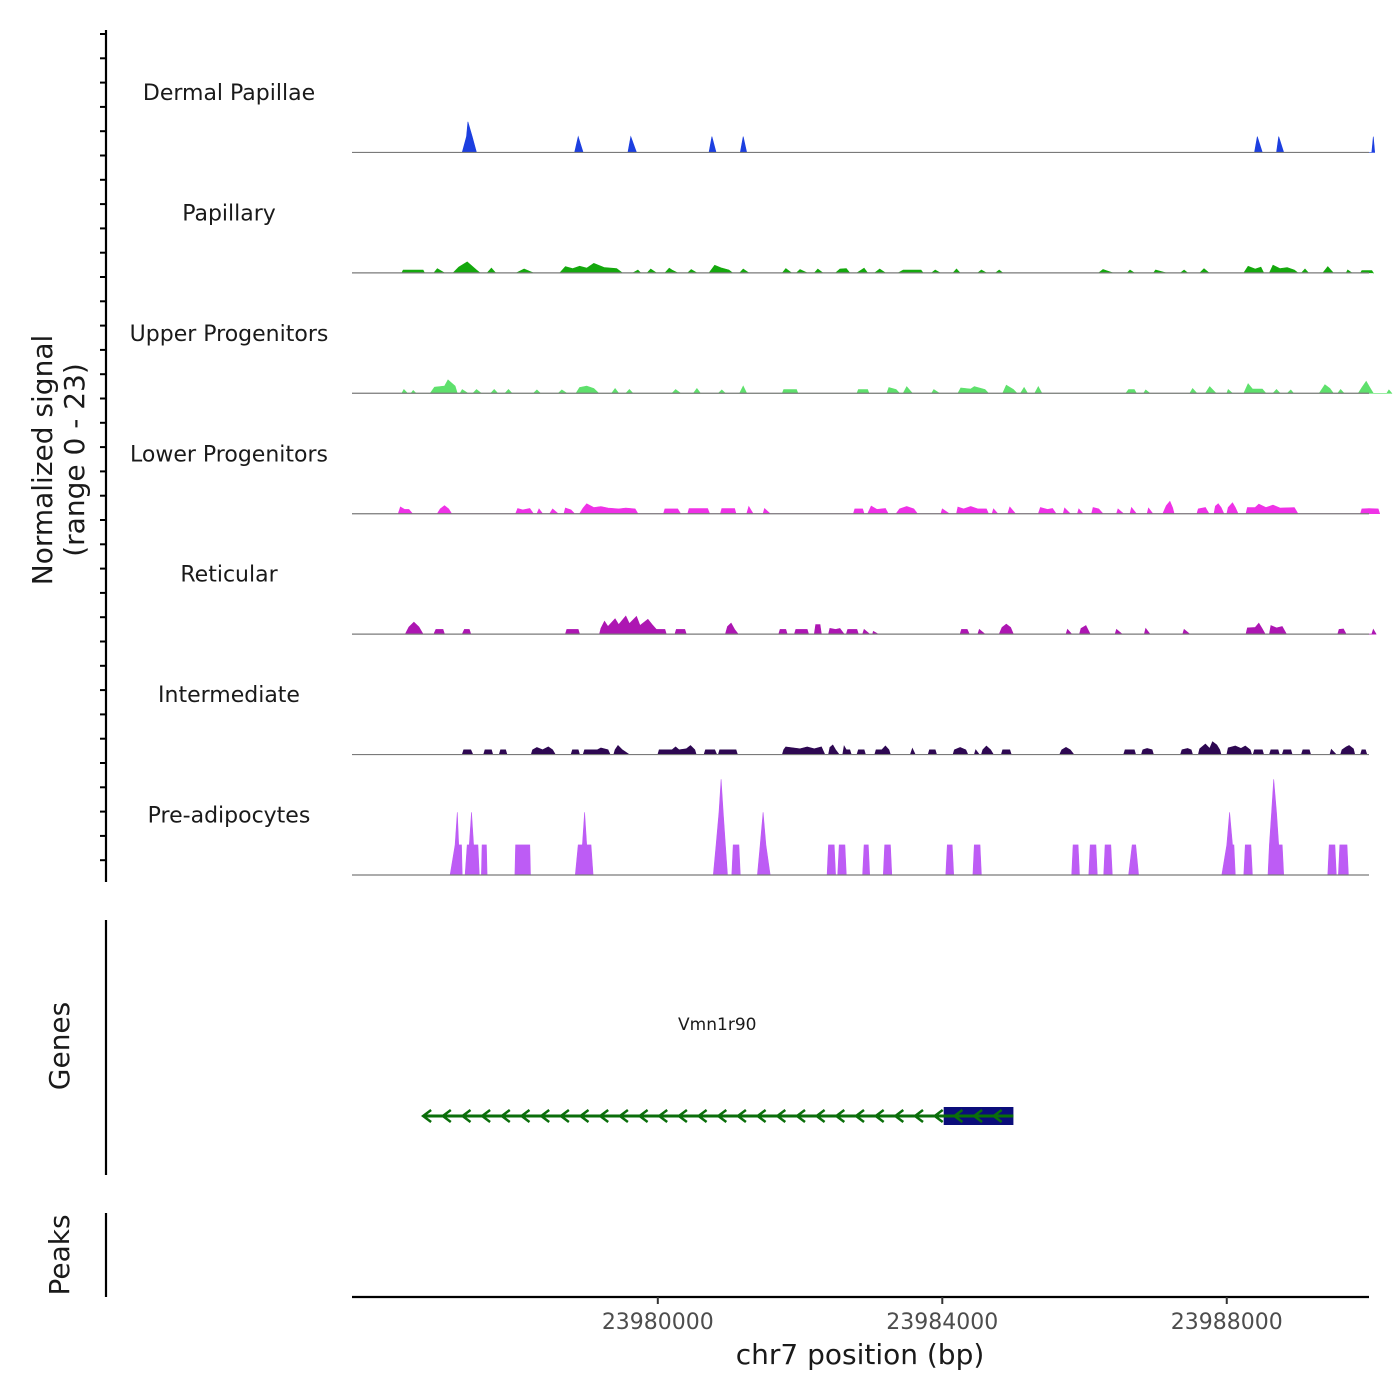  I want to click on peaks-panel-label: Peaks, so click(59, 1254).